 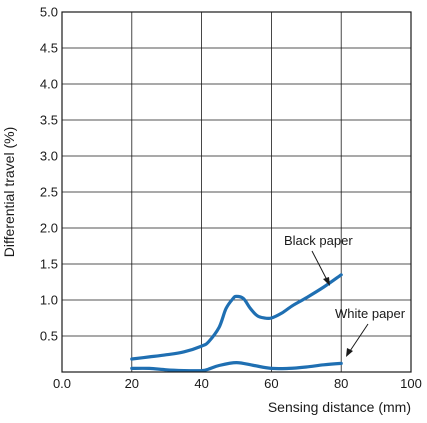 What do you see at coordinates (236, 317) in the screenshot?
I see `series-line-black-paper` at bounding box center [236, 317].